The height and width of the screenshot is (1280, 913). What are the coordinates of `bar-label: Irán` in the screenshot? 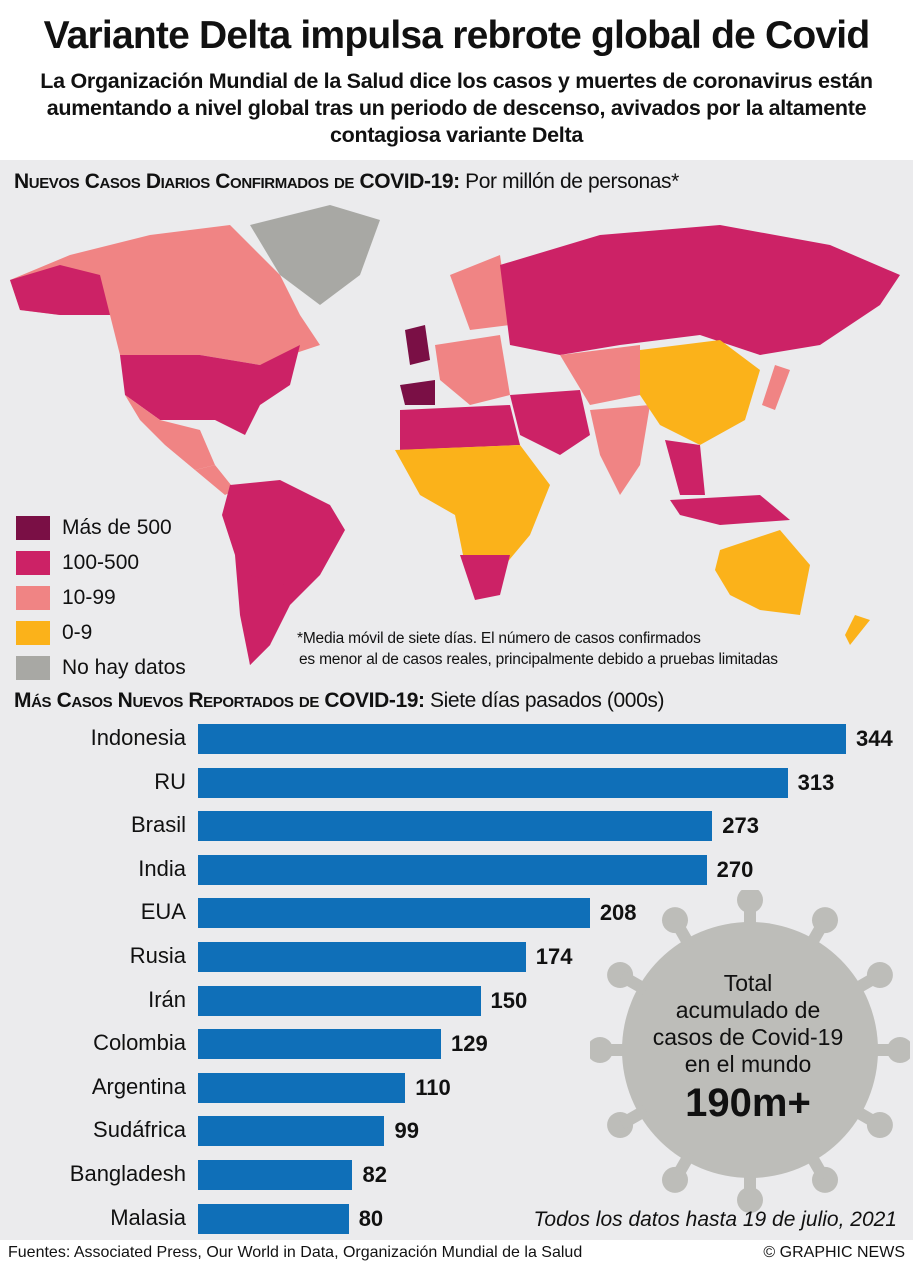 It's located at (167, 999).